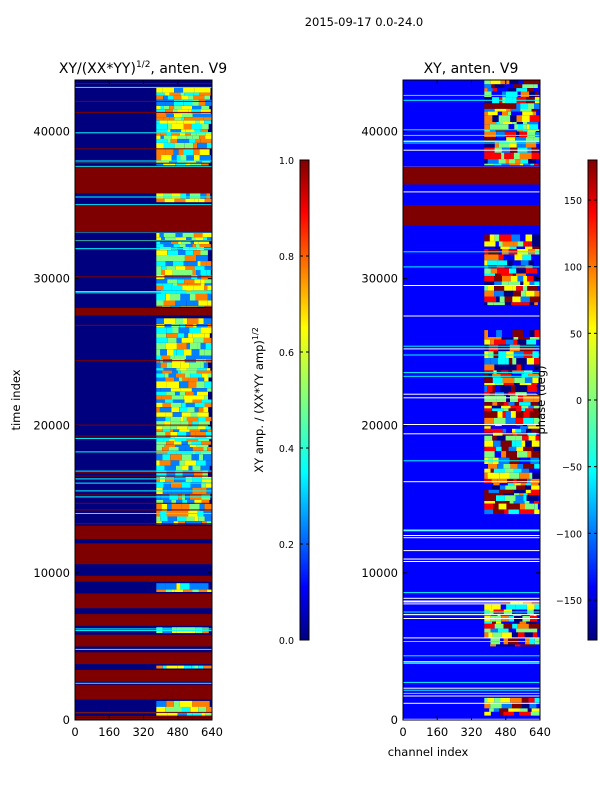 The image size is (600, 800). What do you see at coordinates (472, 732) in the screenshot?
I see `x-tick-label: 320` at bounding box center [472, 732].